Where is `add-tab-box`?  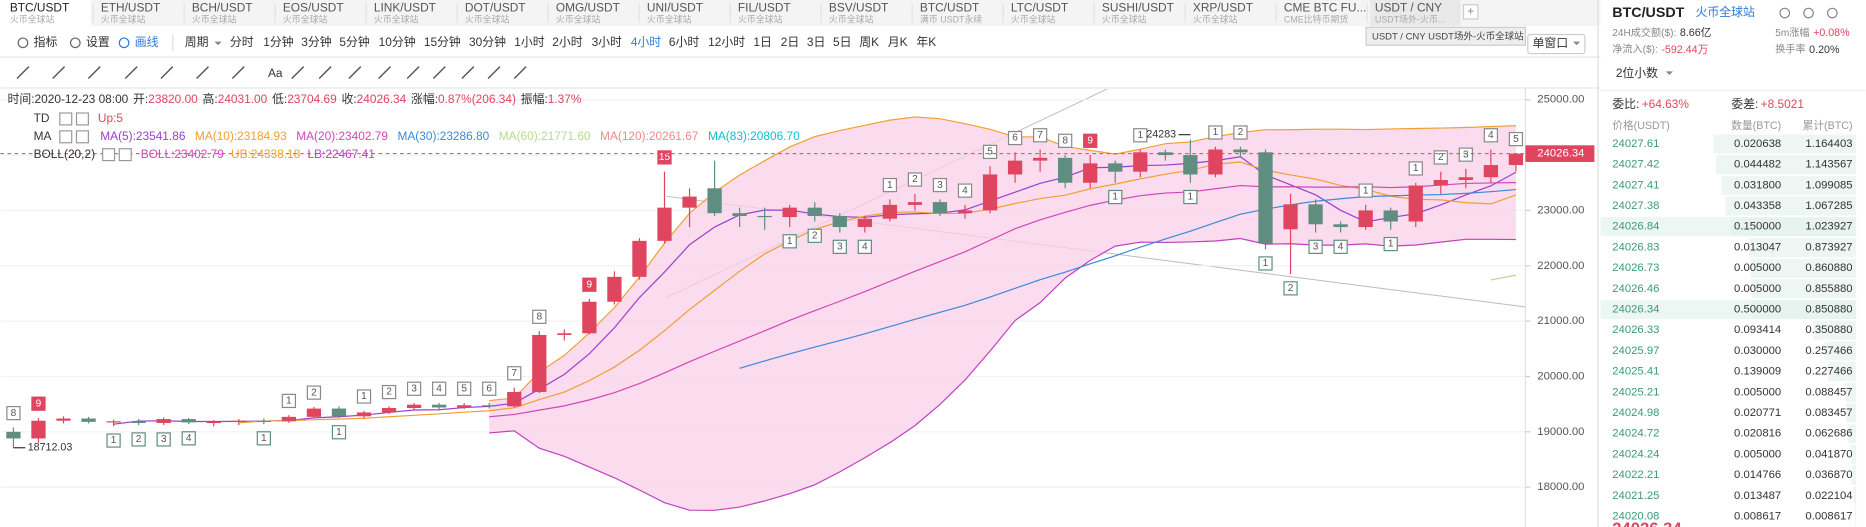 add-tab-box is located at coordinates (1470, 12).